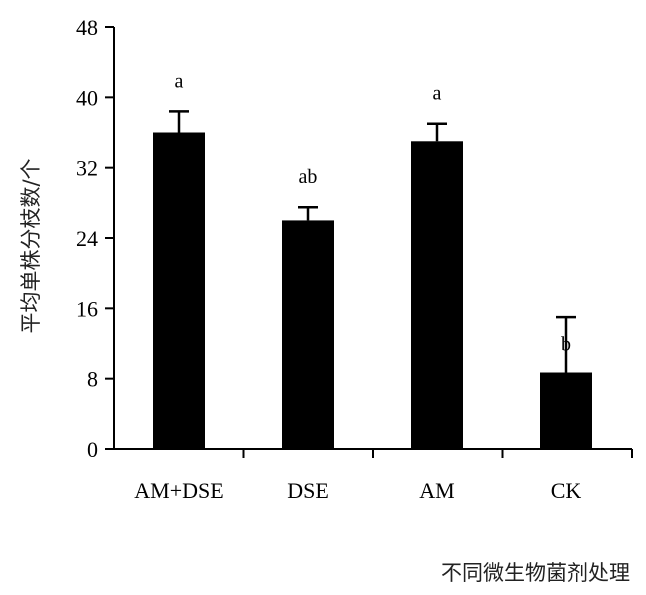  Describe the element at coordinates (87, 97) in the screenshot. I see `y-tick-label: 40` at that location.